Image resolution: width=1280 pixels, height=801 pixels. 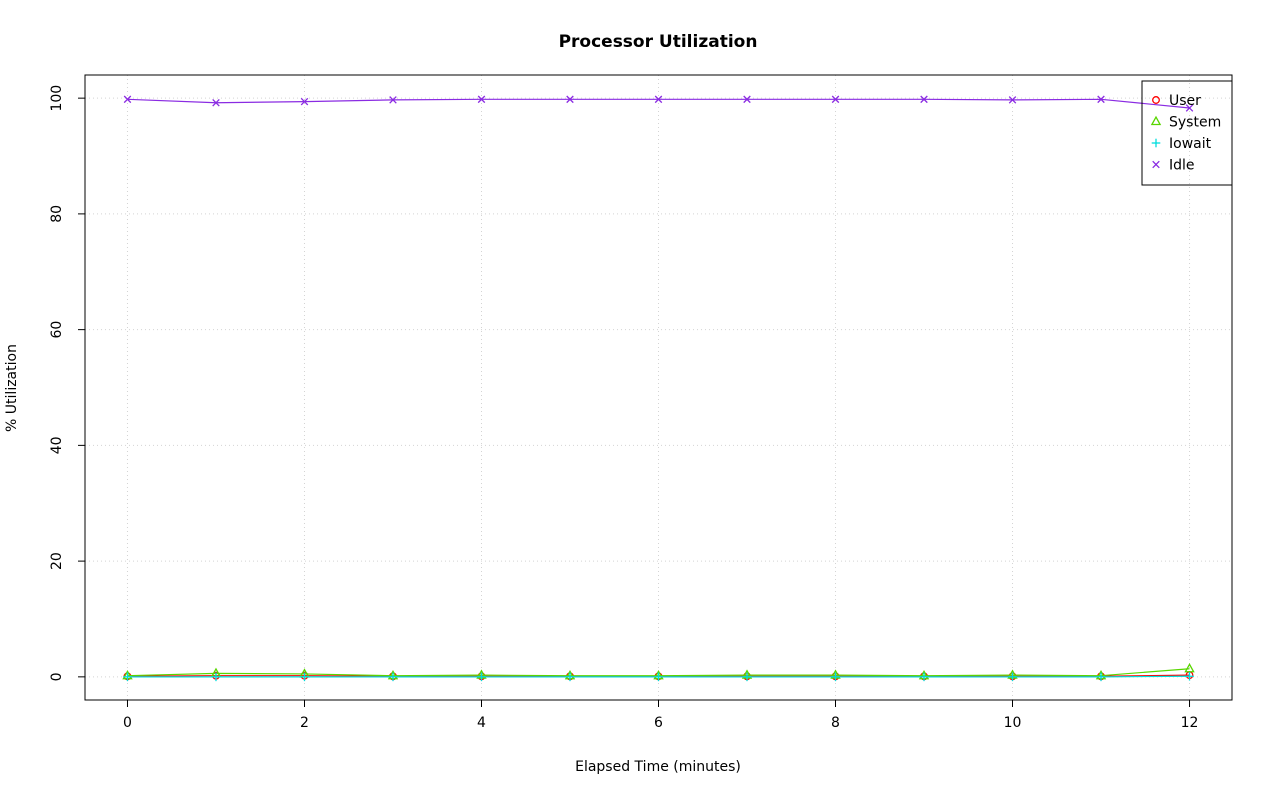 I want to click on y-tick-label: 100, so click(x=57, y=98).